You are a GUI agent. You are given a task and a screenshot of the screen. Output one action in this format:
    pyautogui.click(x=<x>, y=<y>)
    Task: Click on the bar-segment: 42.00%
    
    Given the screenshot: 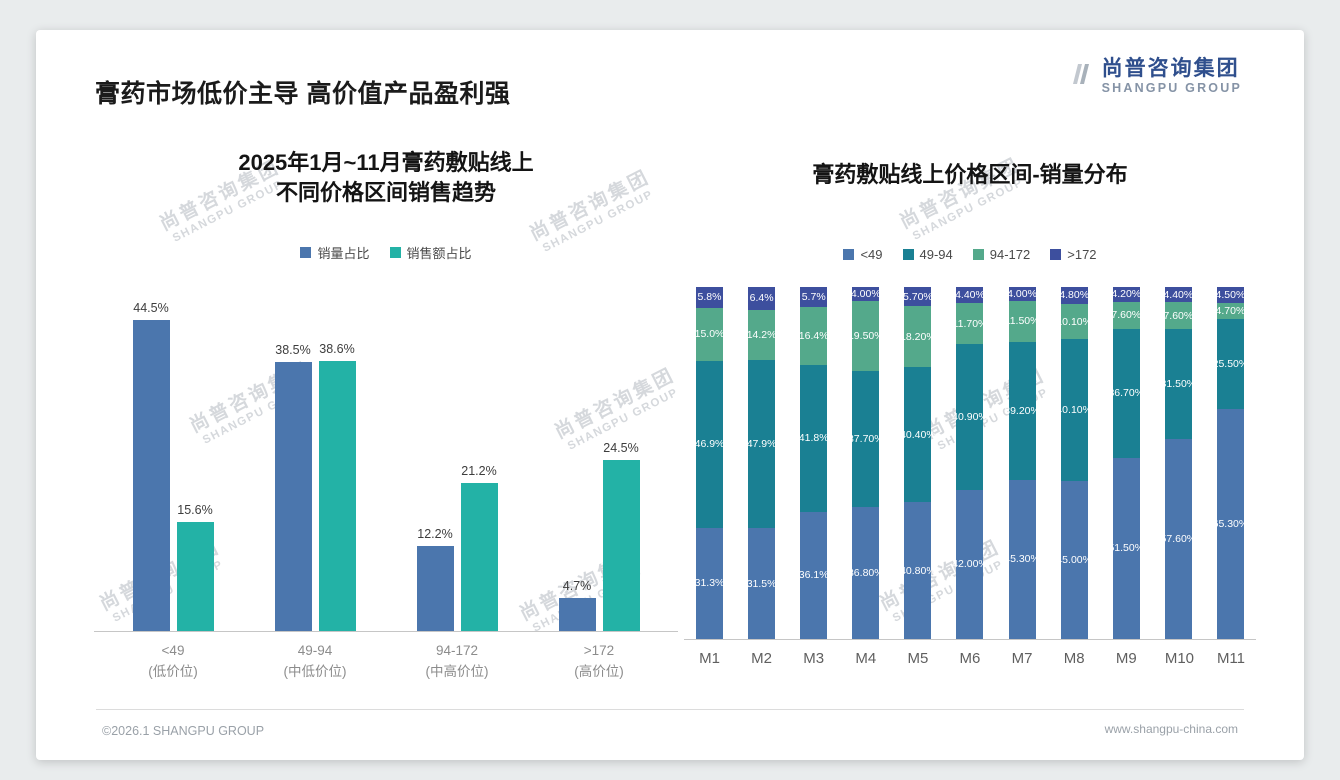 What is the action you would take?
    pyautogui.click(x=970, y=564)
    